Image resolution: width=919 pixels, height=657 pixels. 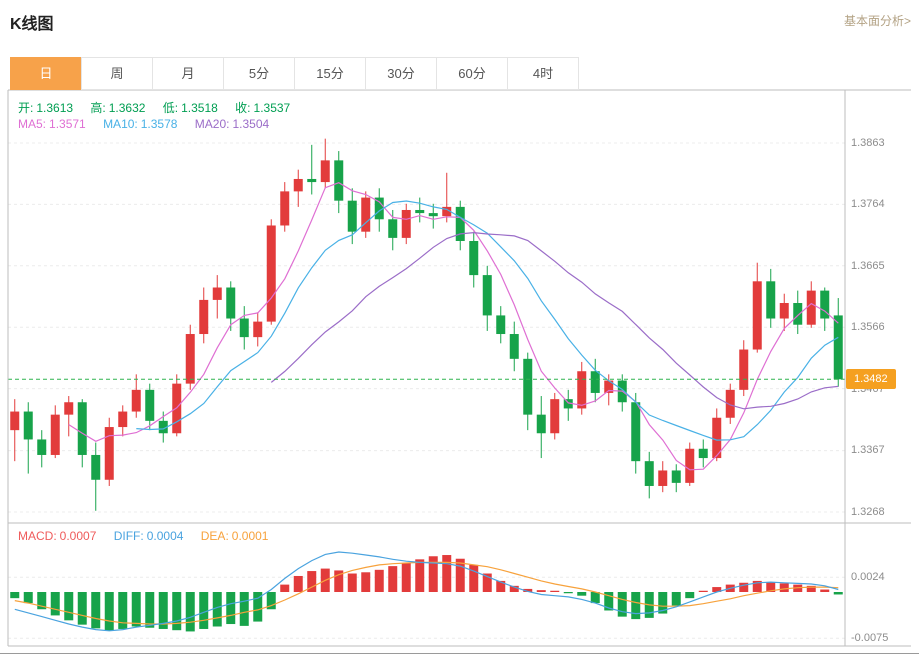 I want to click on page-title: K线图, so click(x=32, y=24).